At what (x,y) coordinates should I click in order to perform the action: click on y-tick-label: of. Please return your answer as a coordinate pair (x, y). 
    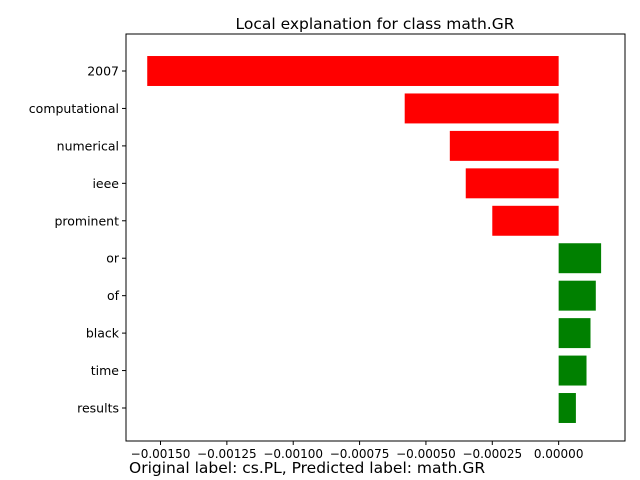
    Looking at the image, I should click on (113, 295).